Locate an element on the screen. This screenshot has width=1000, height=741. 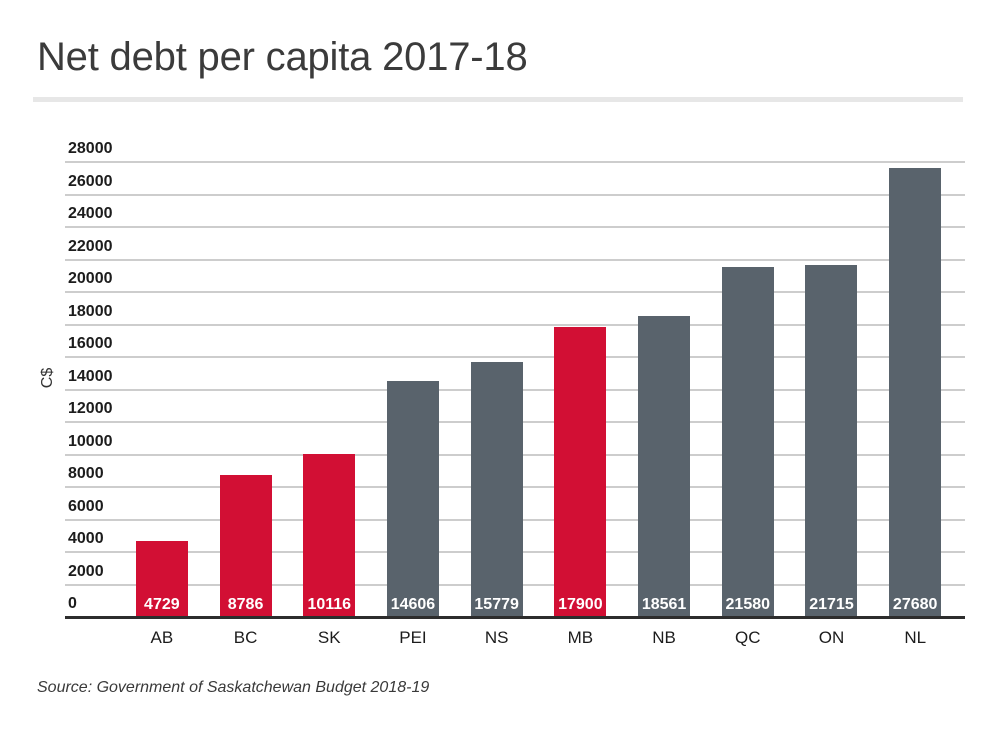
xtick-label-ON: ON is located at coordinates (831, 637).